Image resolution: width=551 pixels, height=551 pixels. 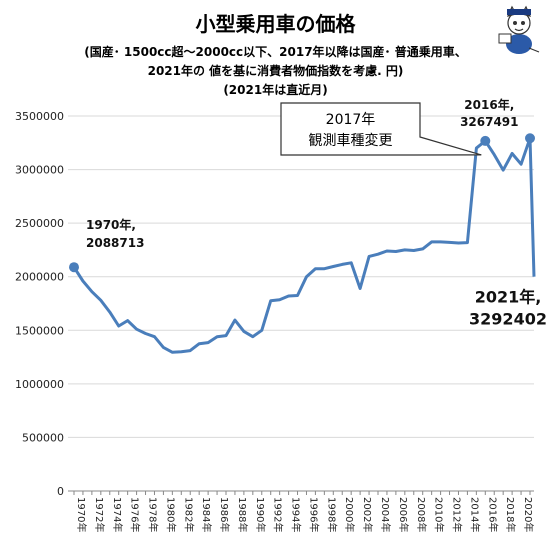 What do you see at coordinates (315, 268) in the screenshot?
I see `data-point-1997` at bounding box center [315, 268].